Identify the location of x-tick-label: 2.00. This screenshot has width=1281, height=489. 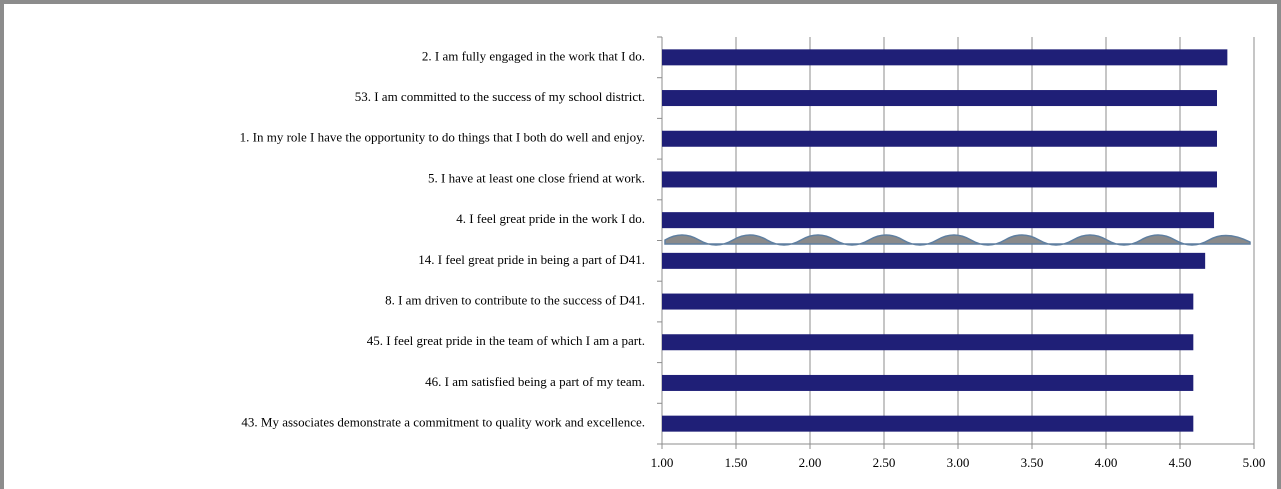
(810, 462).